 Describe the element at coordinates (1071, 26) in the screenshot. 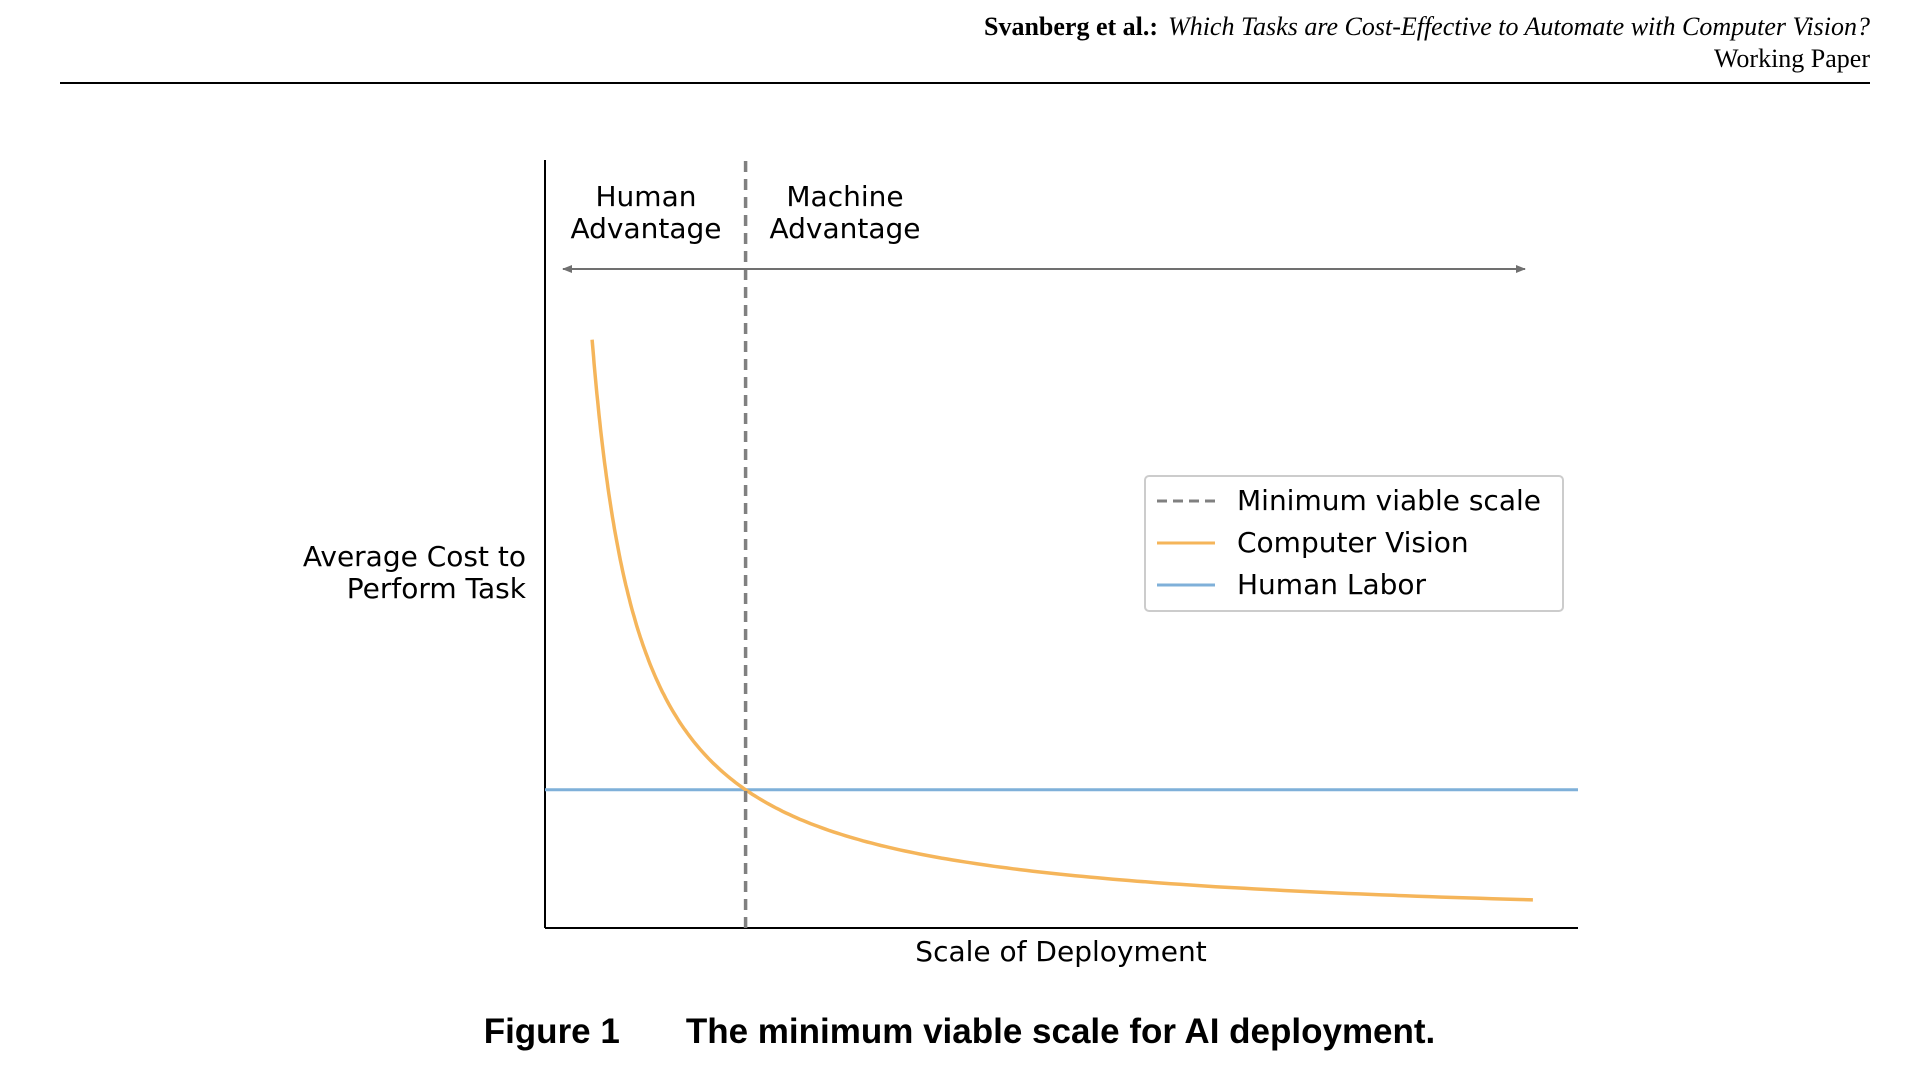

I see `header-authors: Svanberg et al.:` at that location.